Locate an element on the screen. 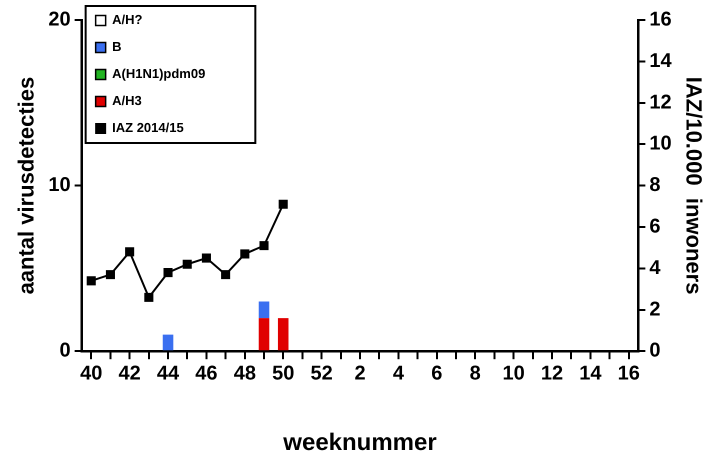  legend-label: IAZ 2014/15 is located at coordinates (148, 128).